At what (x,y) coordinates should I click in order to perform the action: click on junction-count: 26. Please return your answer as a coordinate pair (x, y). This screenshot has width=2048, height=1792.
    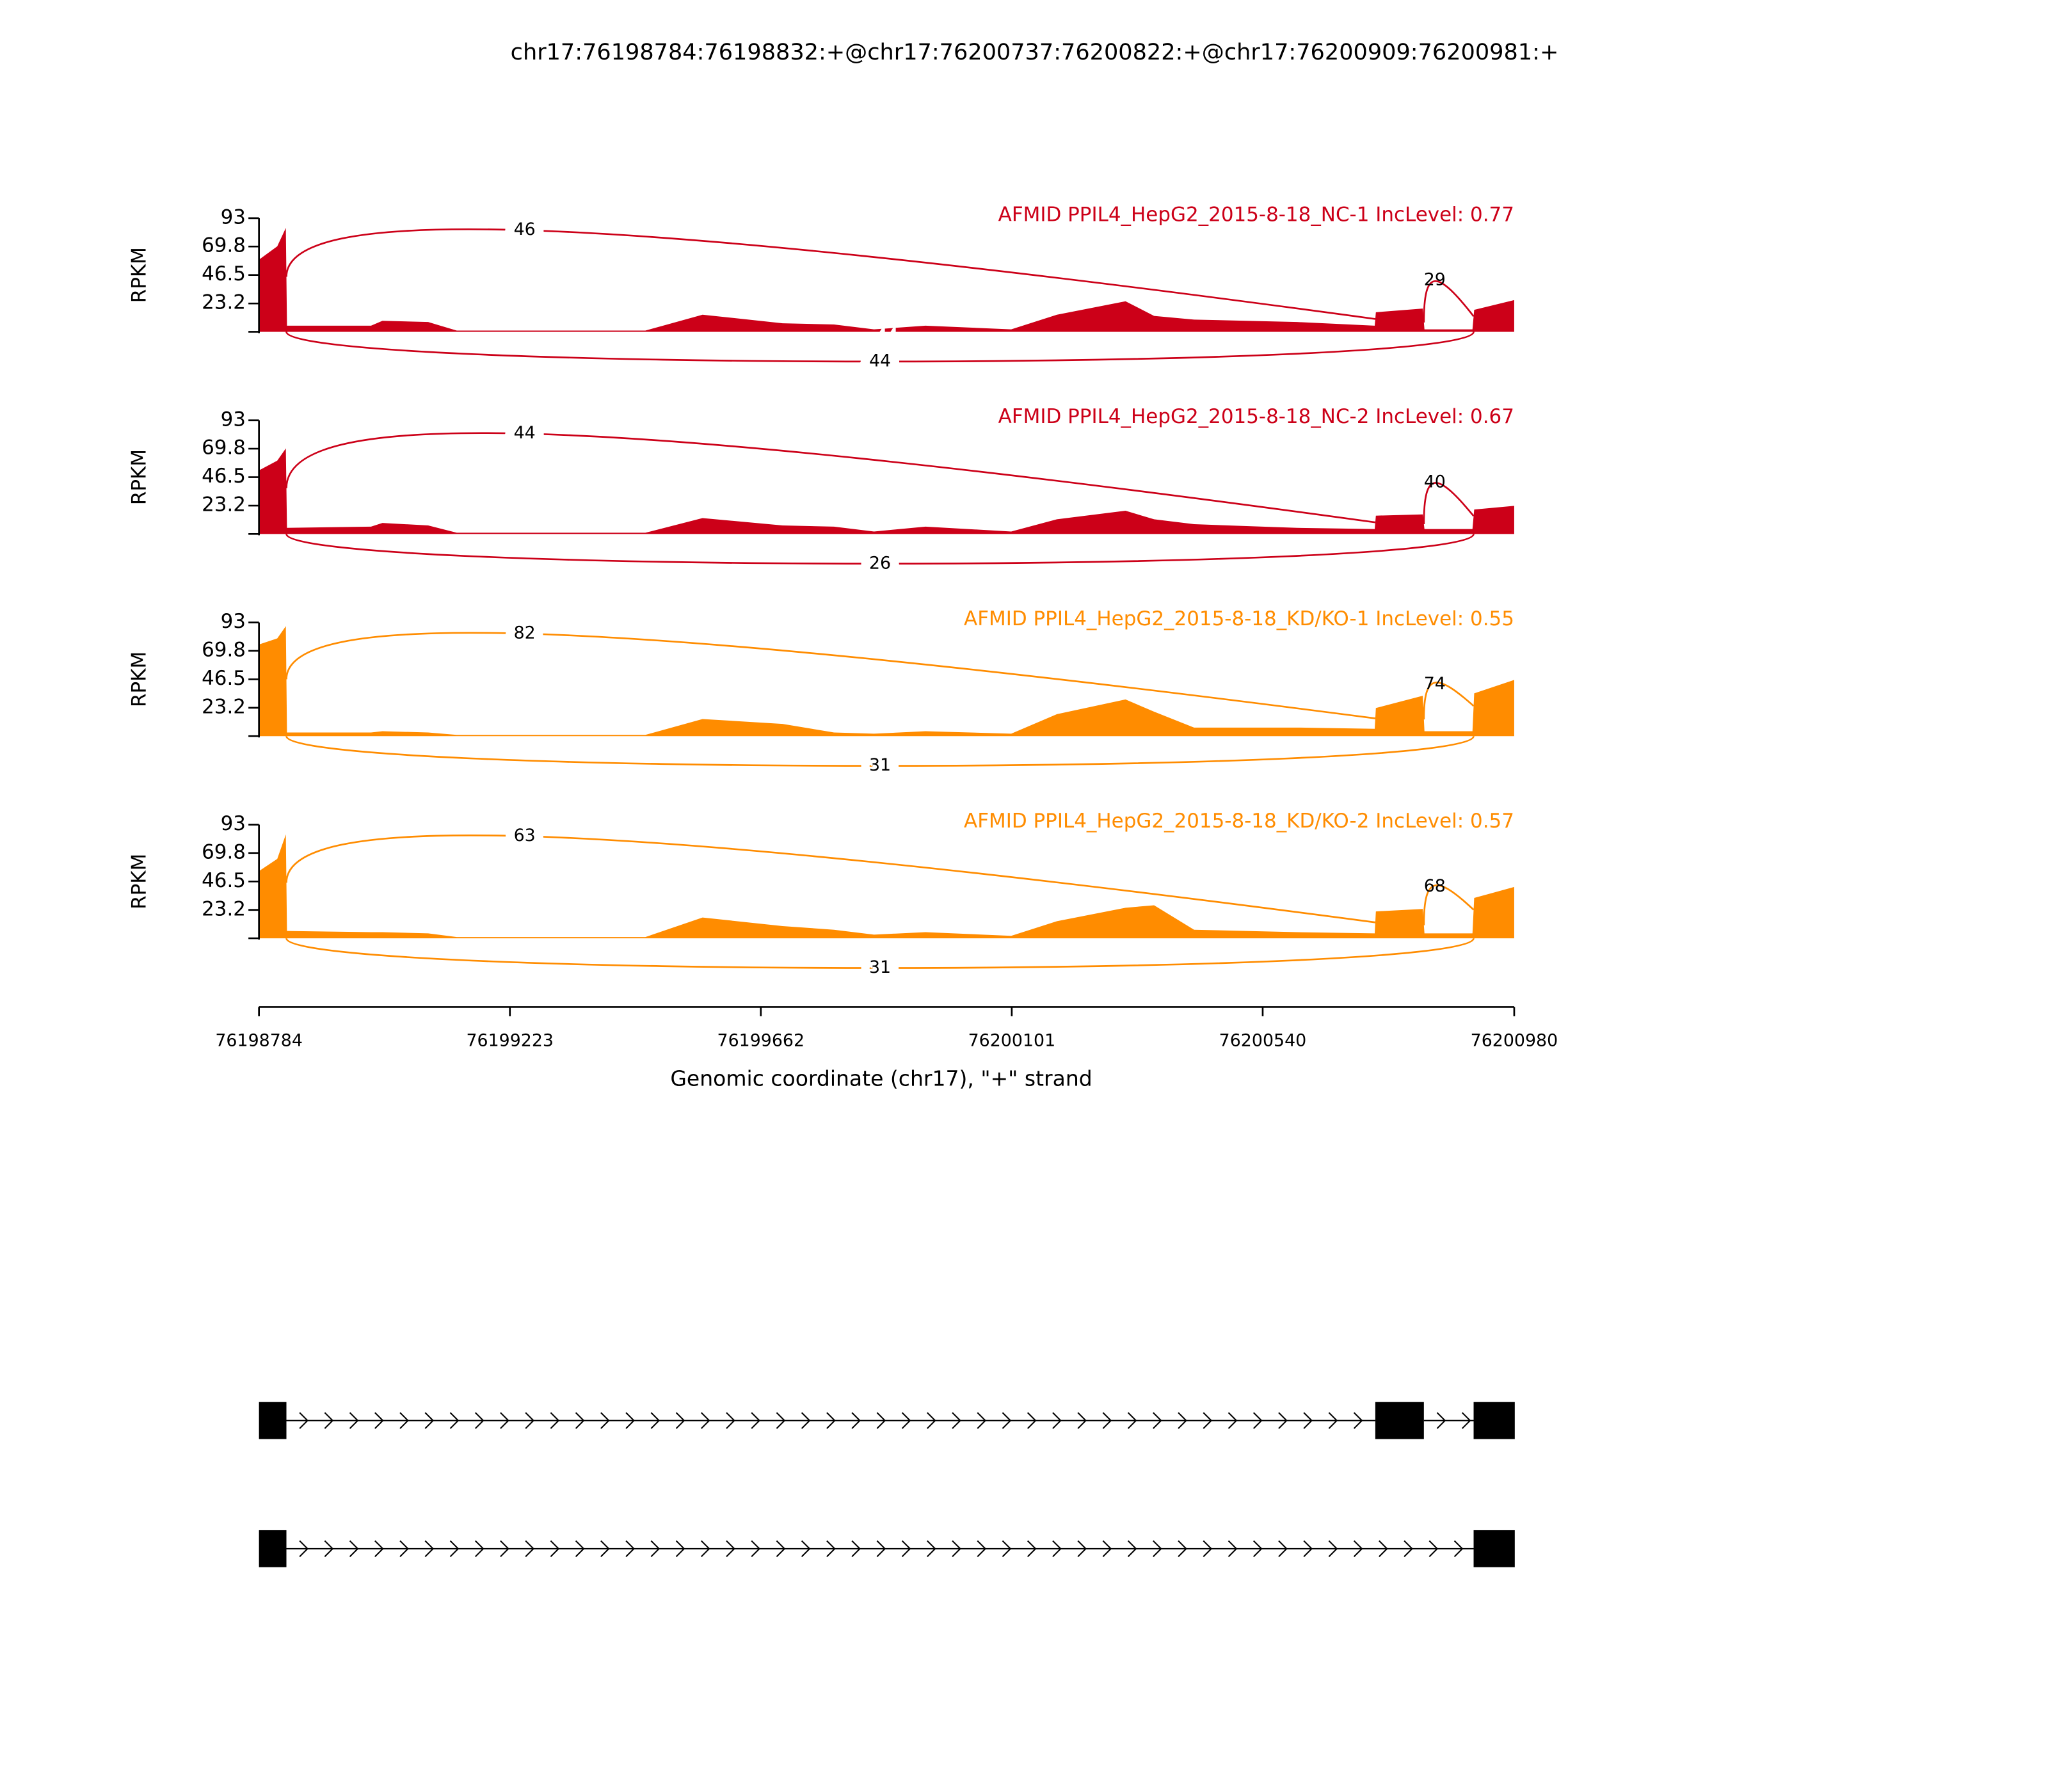
    Looking at the image, I should click on (880, 563).